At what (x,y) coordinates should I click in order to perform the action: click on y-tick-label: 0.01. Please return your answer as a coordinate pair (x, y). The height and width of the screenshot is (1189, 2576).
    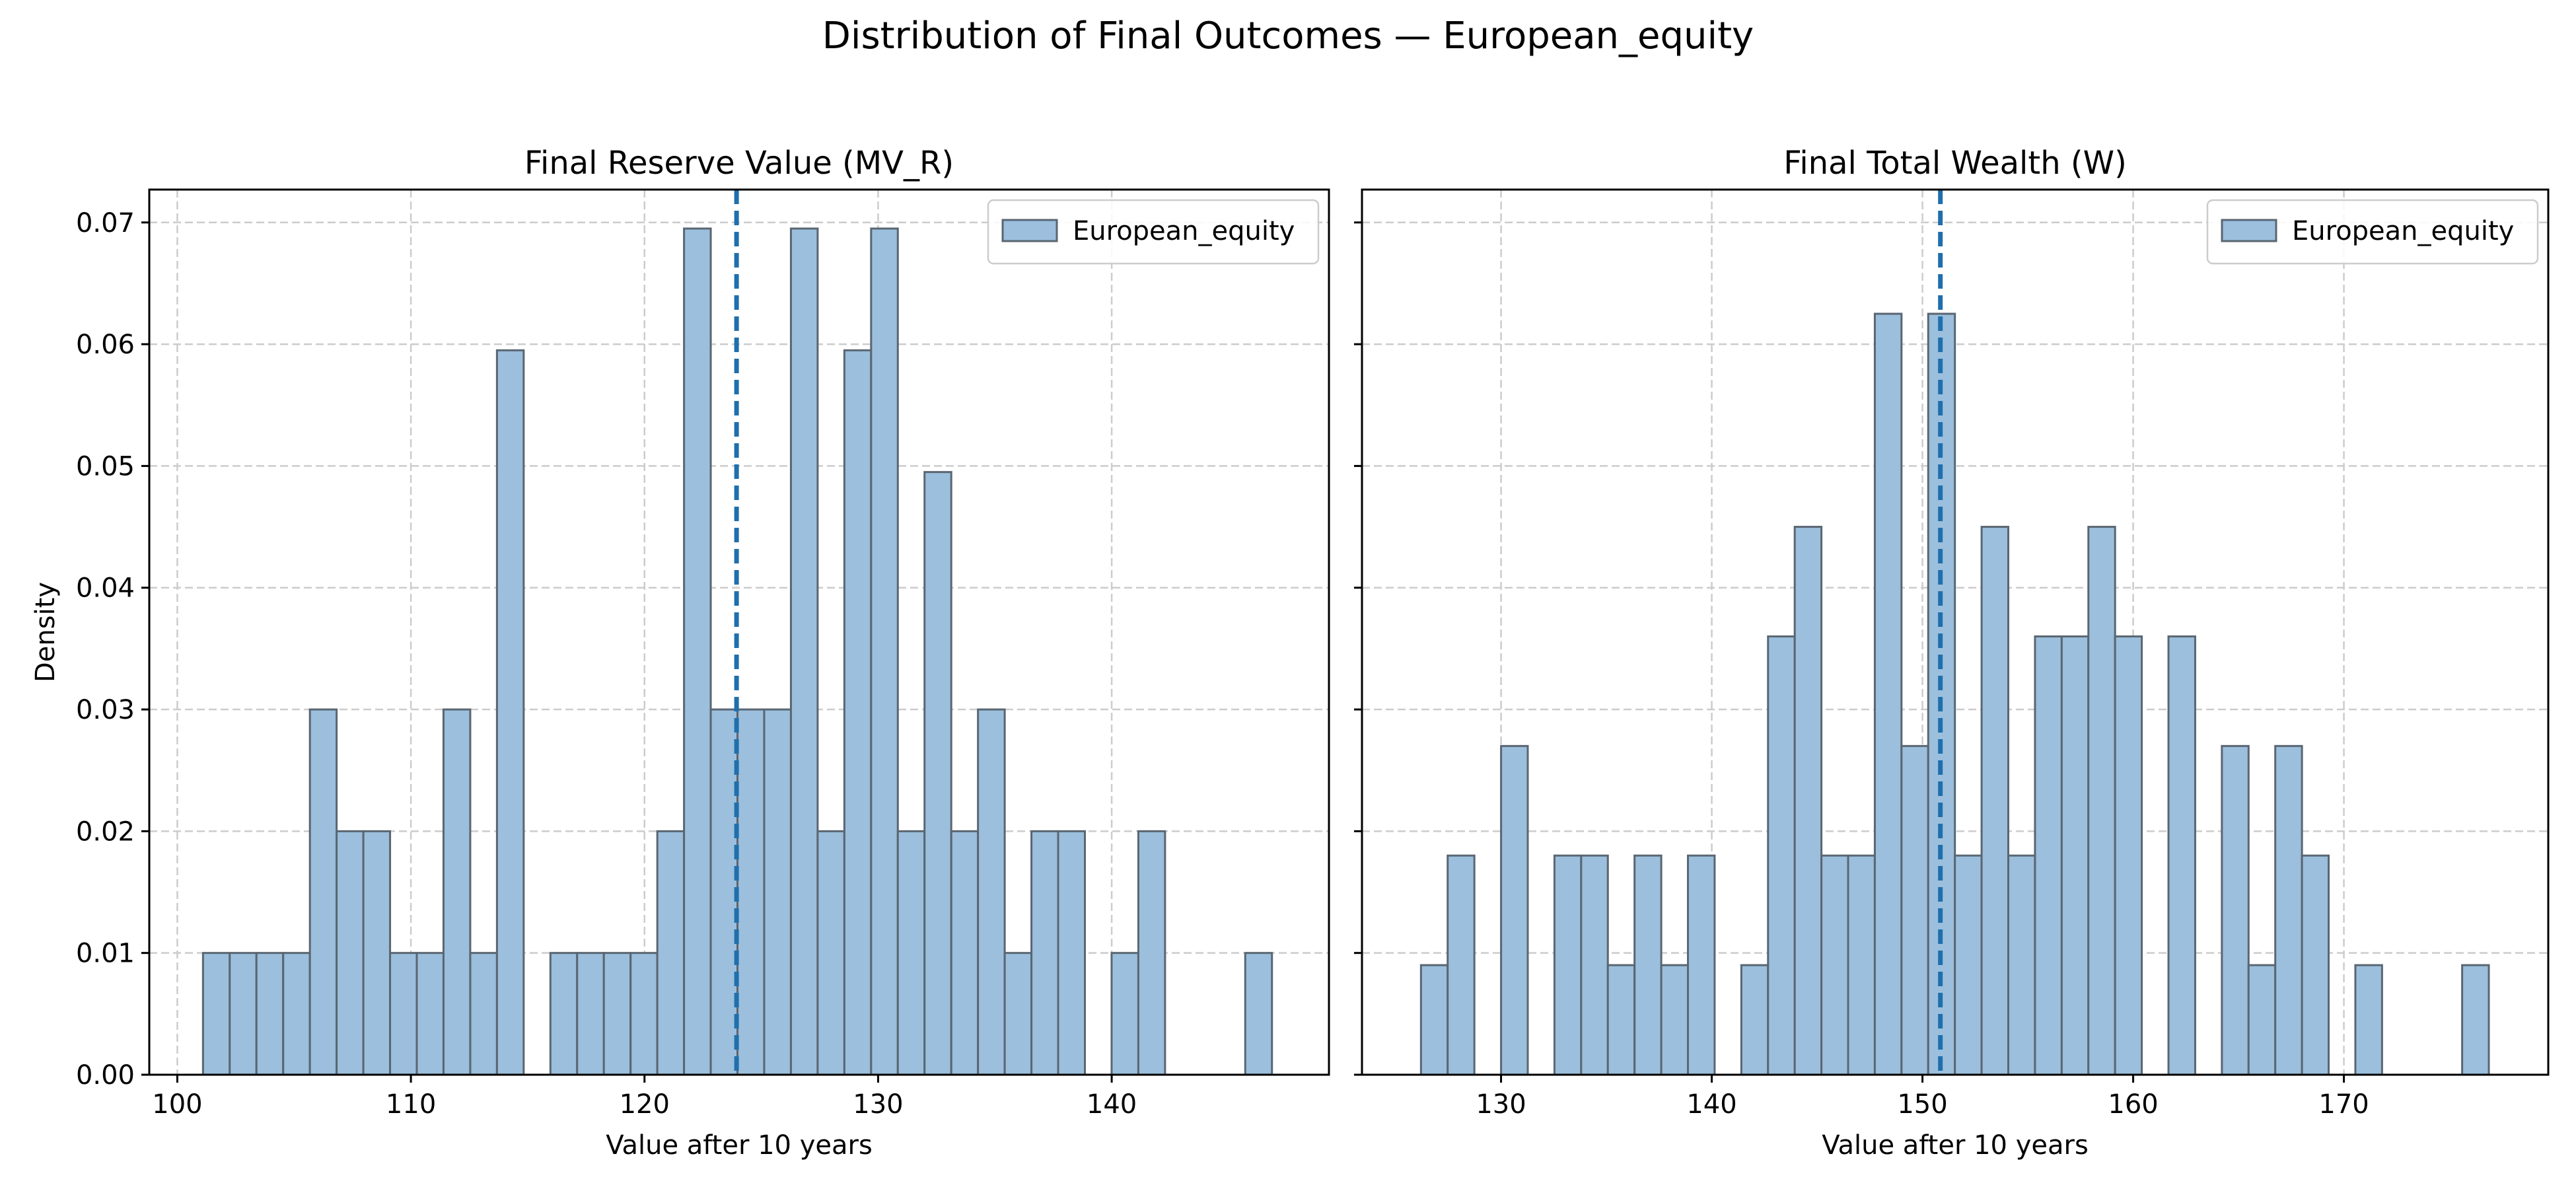
    Looking at the image, I should click on (106, 954).